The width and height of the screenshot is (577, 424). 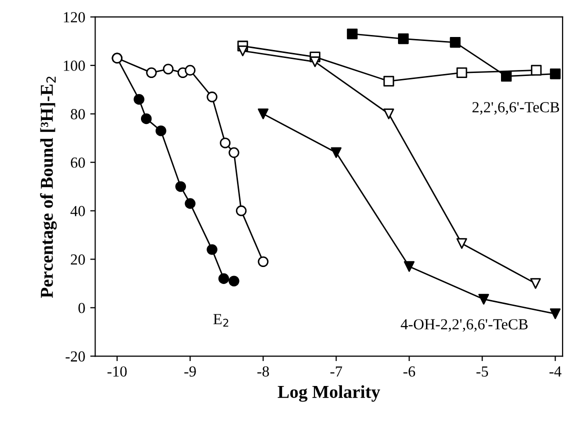 I want to click on x-tick-label: -5, so click(x=482, y=371).